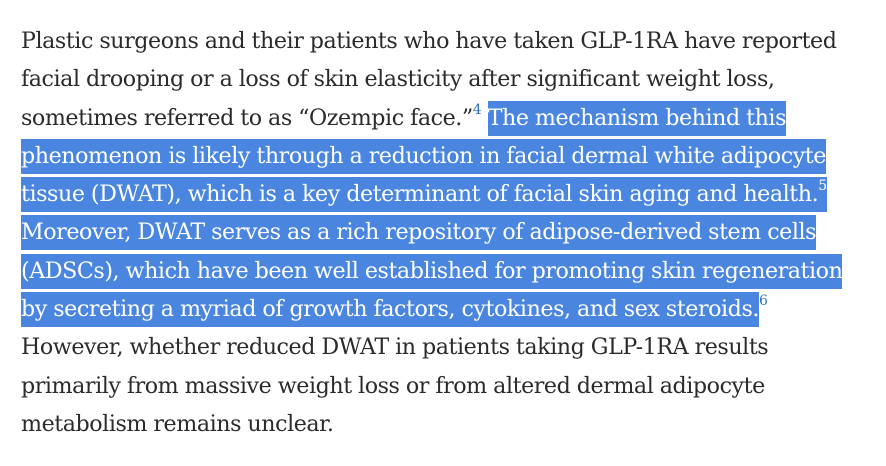  I want to click on citation-link-4: 4, so click(477, 109).